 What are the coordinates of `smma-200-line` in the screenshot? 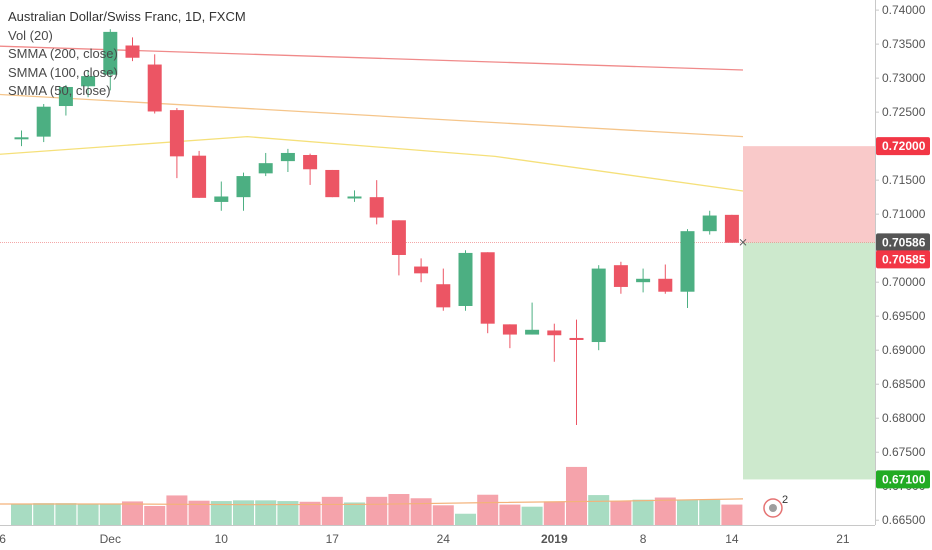 It's located at (372, 58).